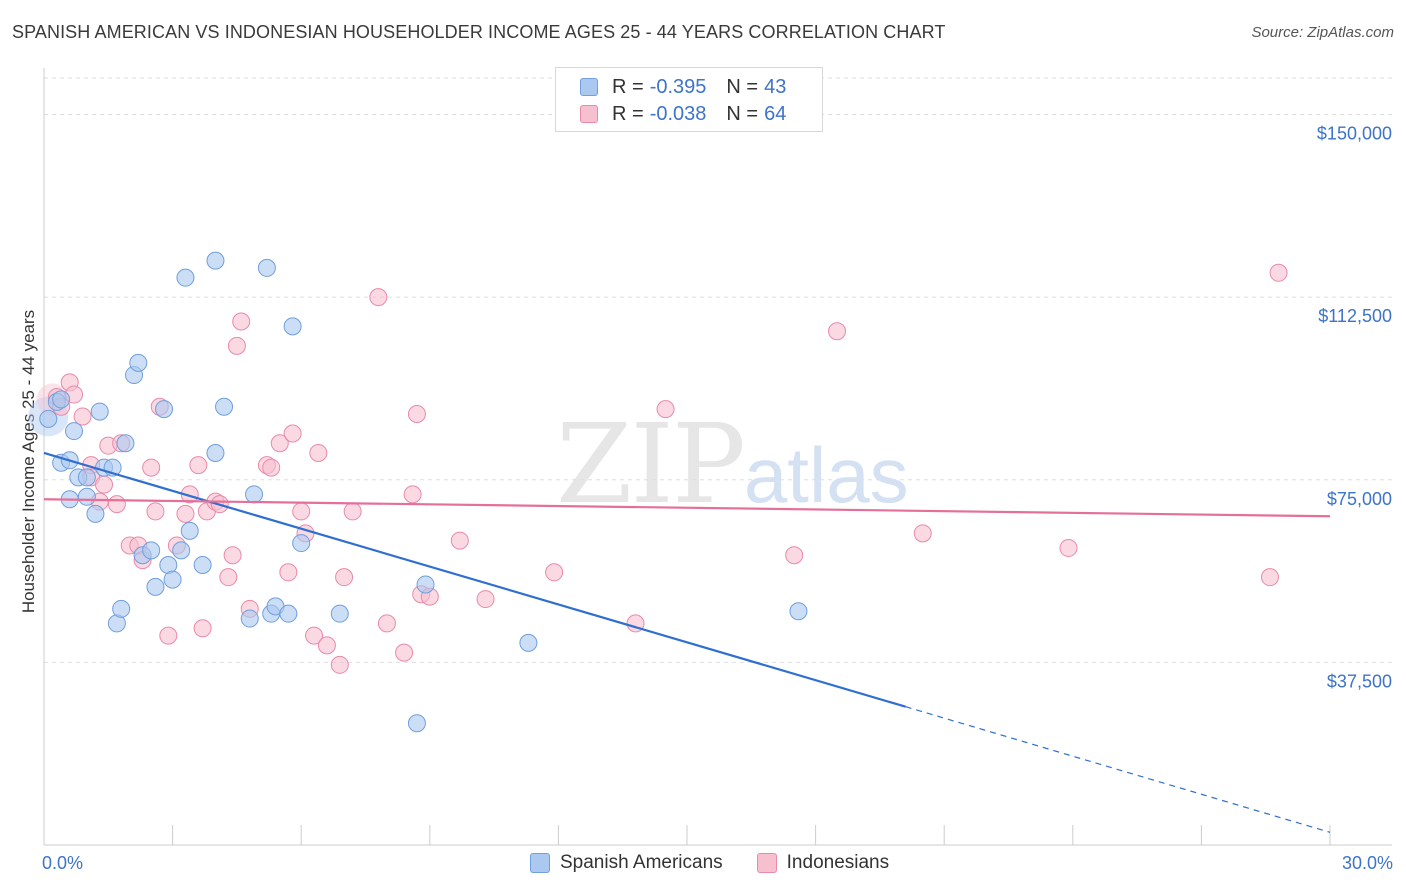 This screenshot has height=892, width=1406. I want to click on legend-item-spanish-americans: Spanish Americans, so click(626, 863).